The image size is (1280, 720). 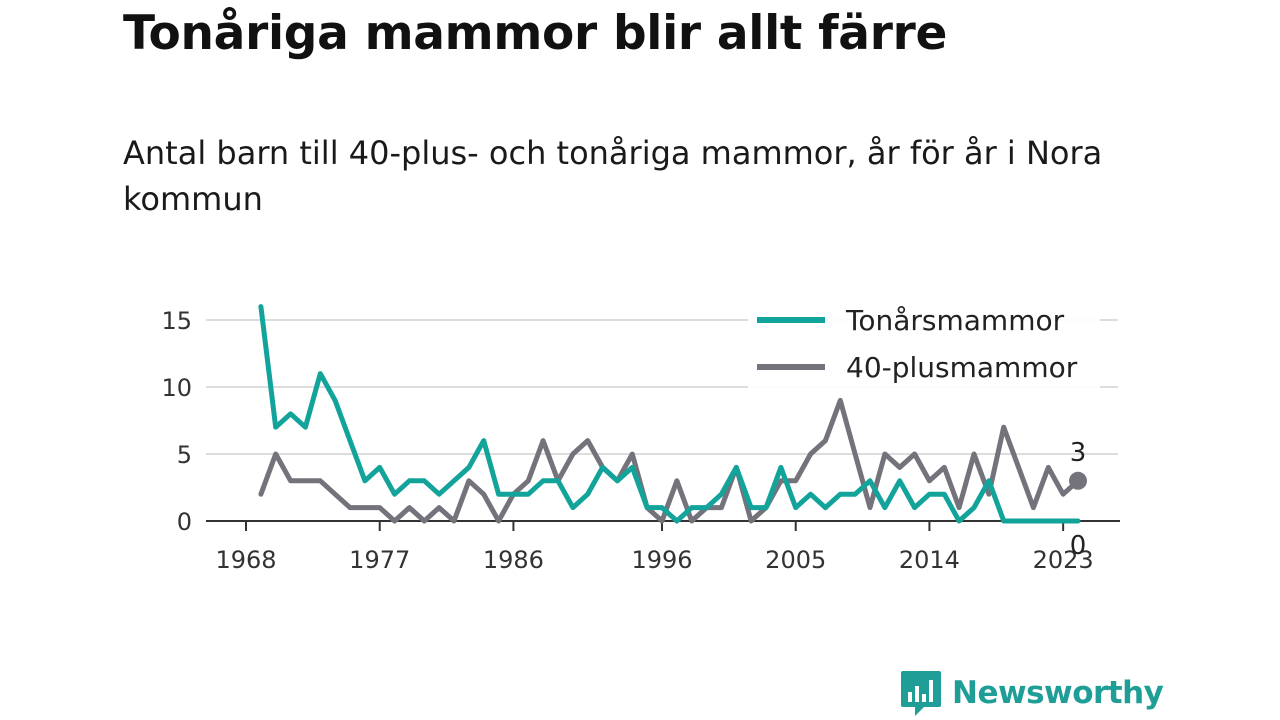 What do you see at coordinates (1078, 546) in the screenshot?
I see `end-value-label: 0` at bounding box center [1078, 546].